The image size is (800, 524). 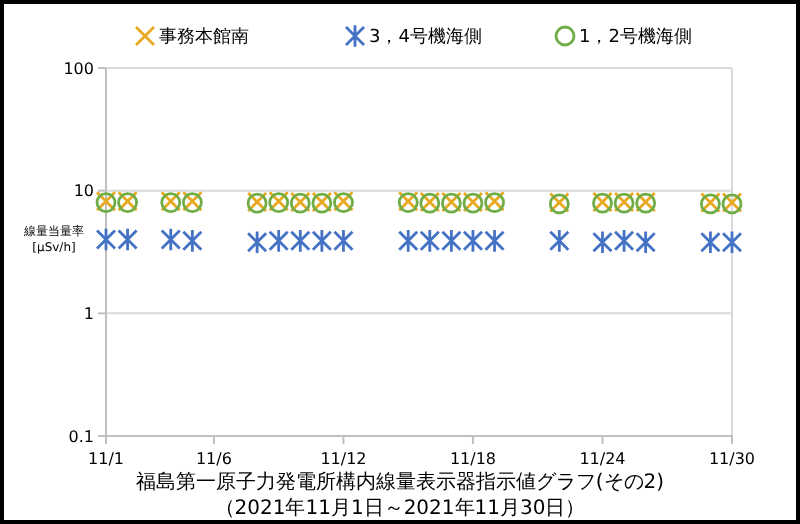 What do you see at coordinates (732, 459) in the screenshot?
I see `x-tick-label: 11/30` at bounding box center [732, 459].